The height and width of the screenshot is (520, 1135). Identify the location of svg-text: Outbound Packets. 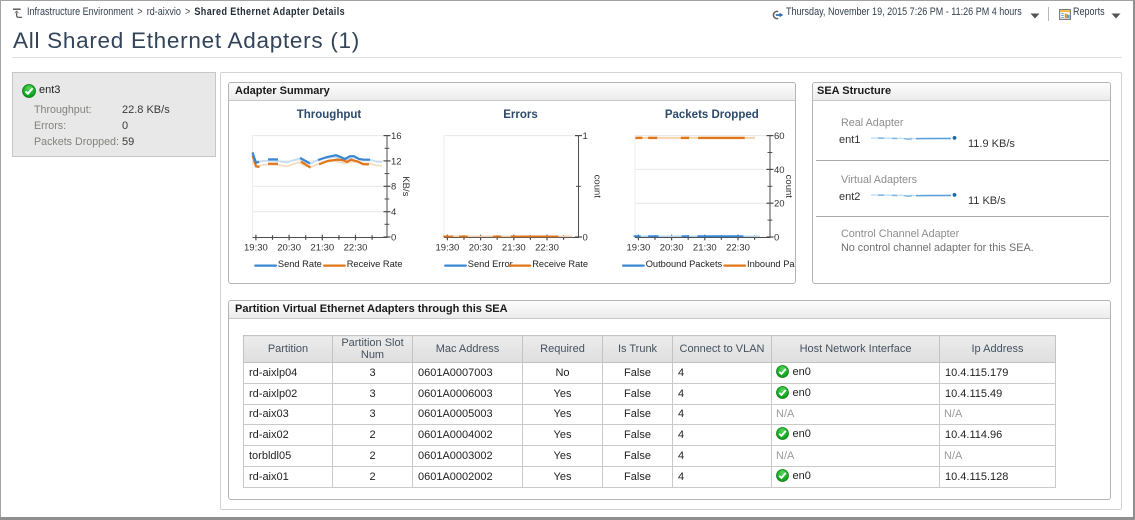
(684, 264).